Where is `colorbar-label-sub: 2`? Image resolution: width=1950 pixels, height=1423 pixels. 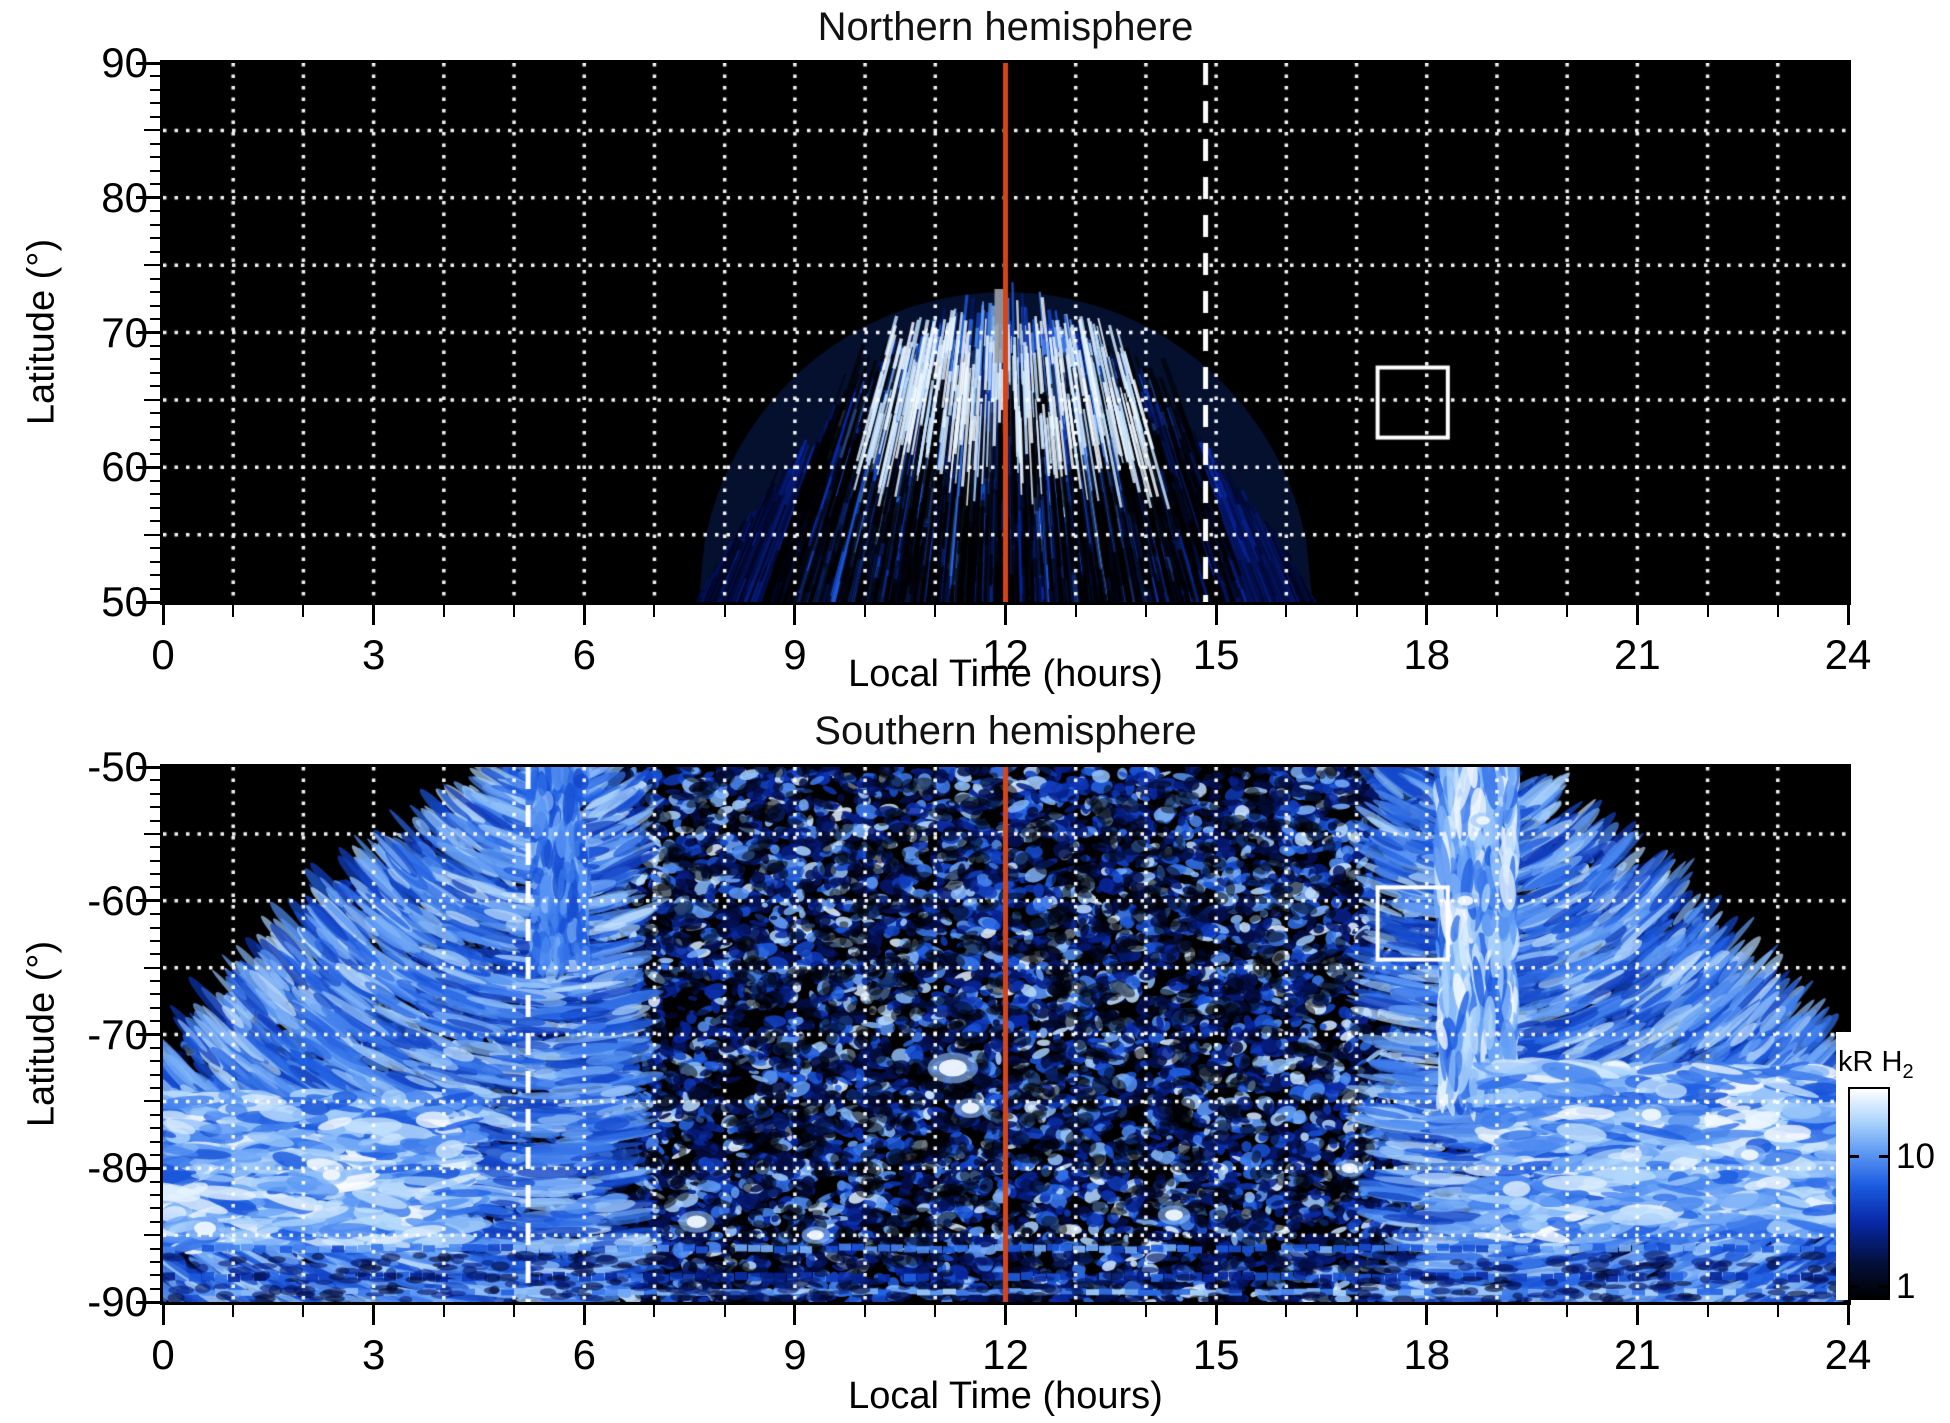 colorbar-label-sub: 2 is located at coordinates (1908, 1071).